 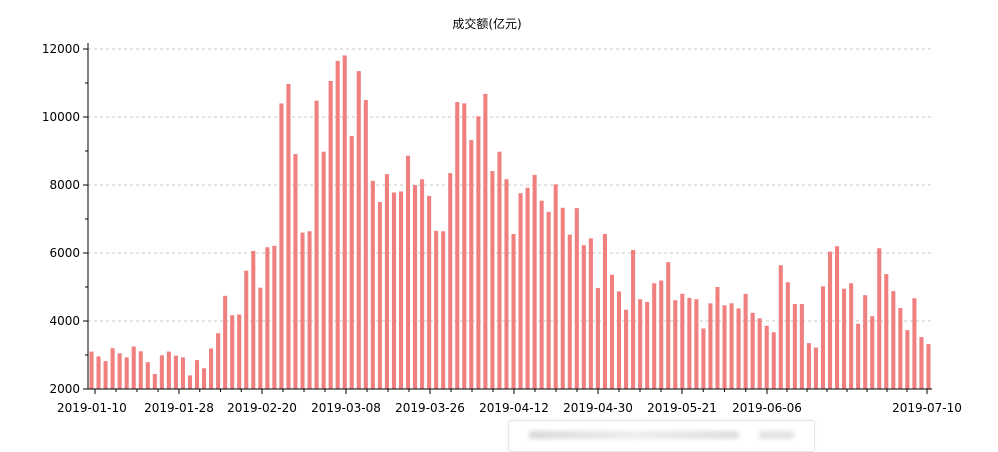 I want to click on overlay-blur-text, so click(x=634, y=435).